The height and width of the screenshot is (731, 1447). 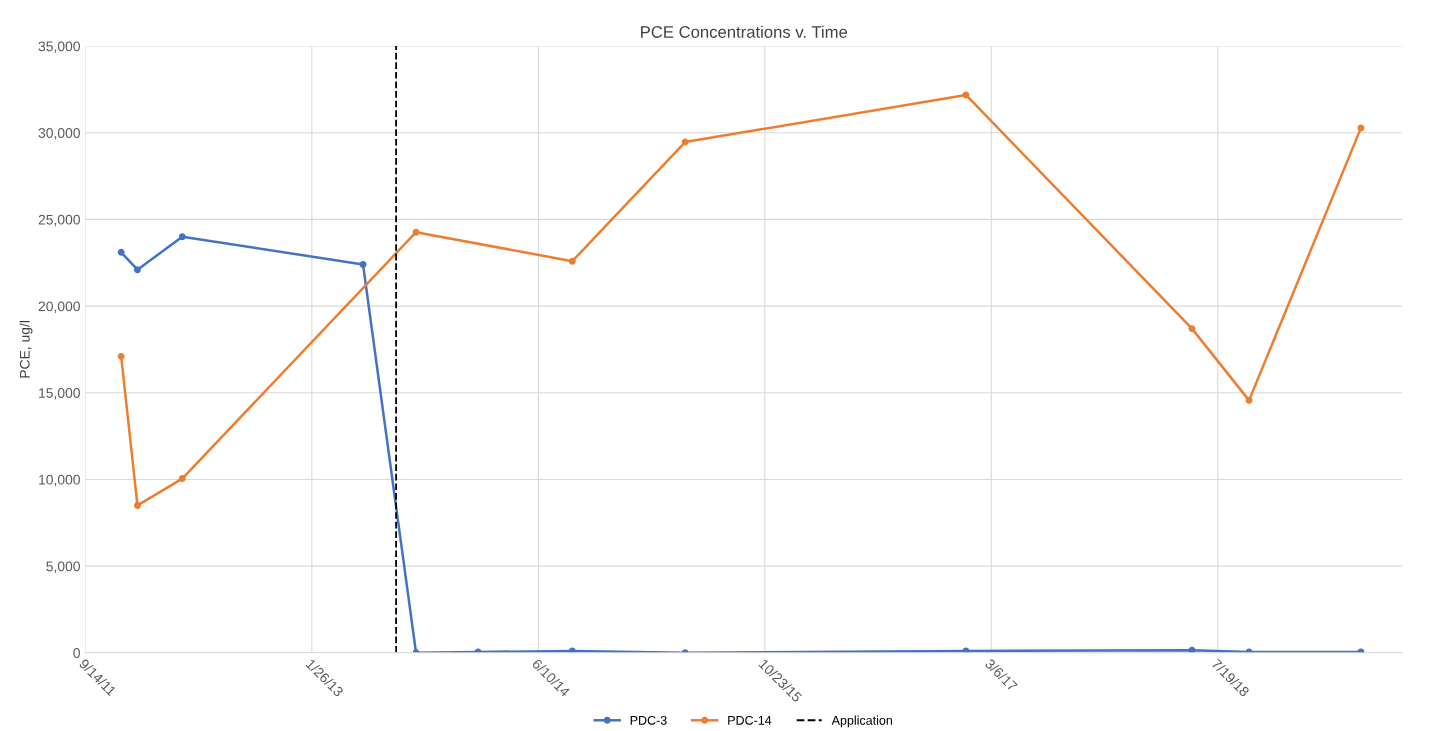 I want to click on y-tick-label: 35,000, so click(x=59, y=47).